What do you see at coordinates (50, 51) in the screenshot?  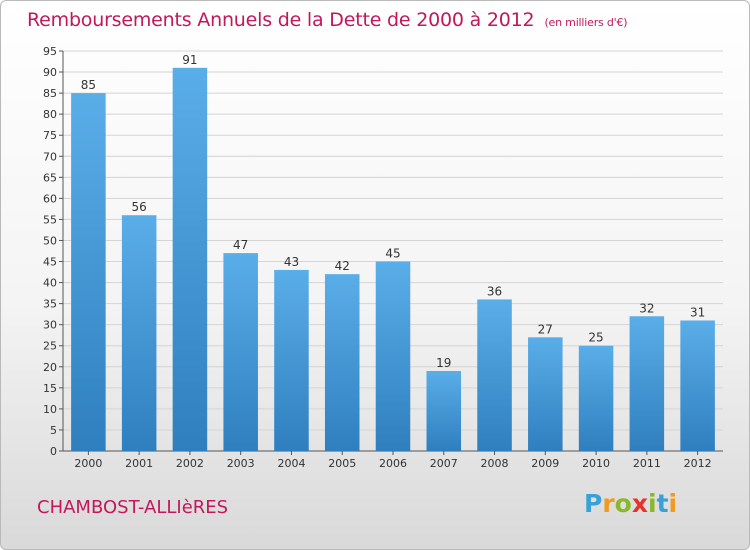 I see `y-tick-label: 95` at bounding box center [50, 51].